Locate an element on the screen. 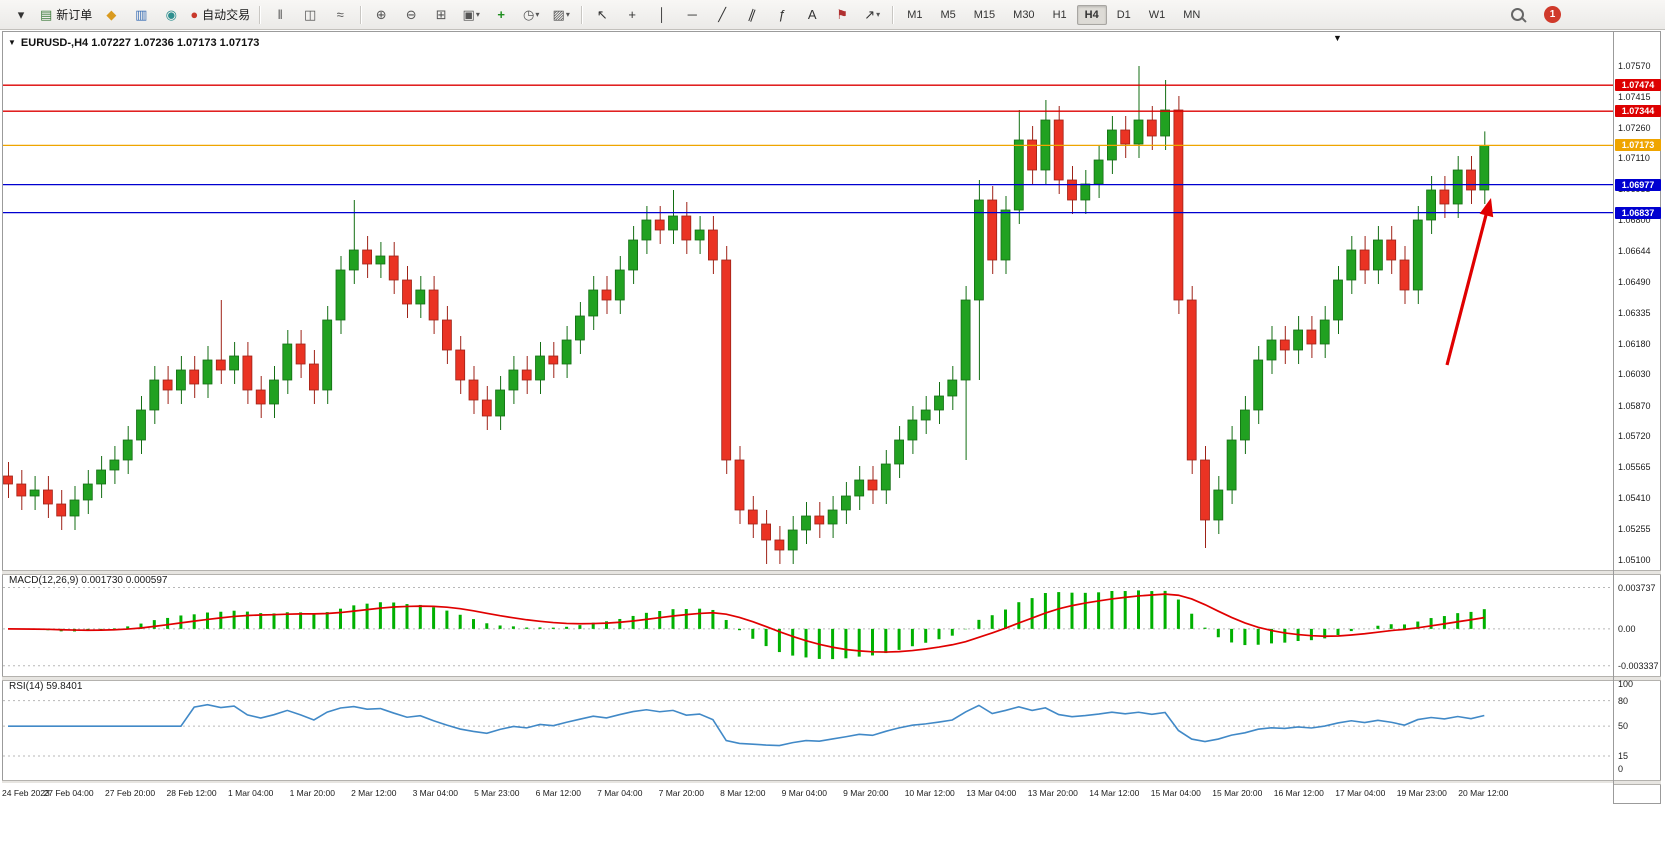 This screenshot has width=1665, height=850. price-tick-label: 1.05100 is located at coordinates (1634, 560).